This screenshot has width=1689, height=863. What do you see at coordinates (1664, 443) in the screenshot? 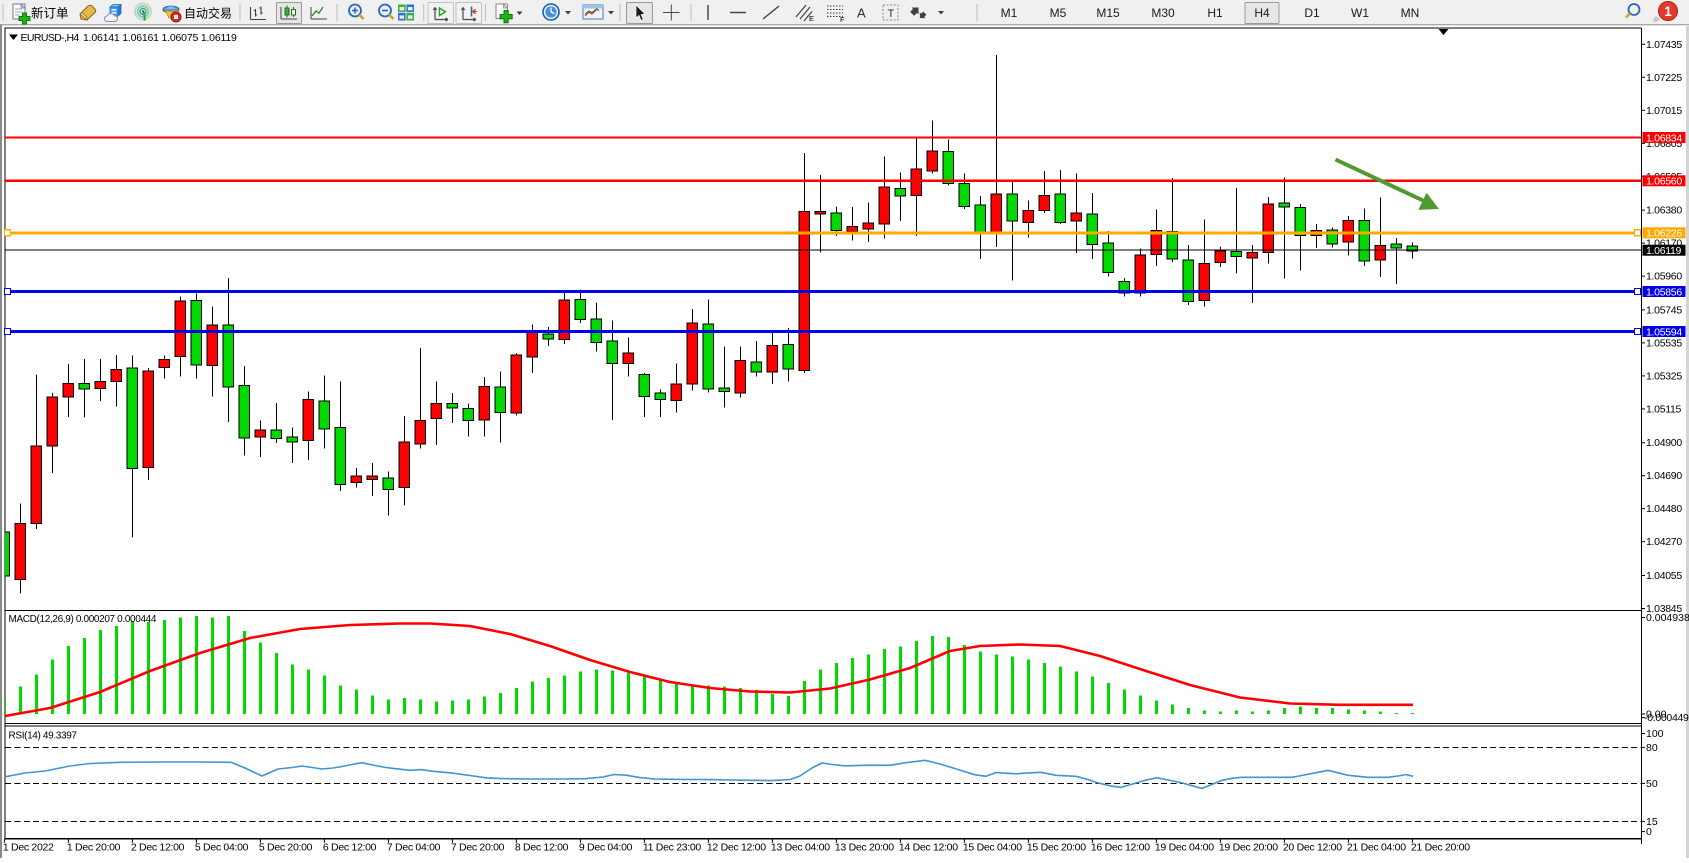
I see `svg-text: 1.04900` at bounding box center [1664, 443].